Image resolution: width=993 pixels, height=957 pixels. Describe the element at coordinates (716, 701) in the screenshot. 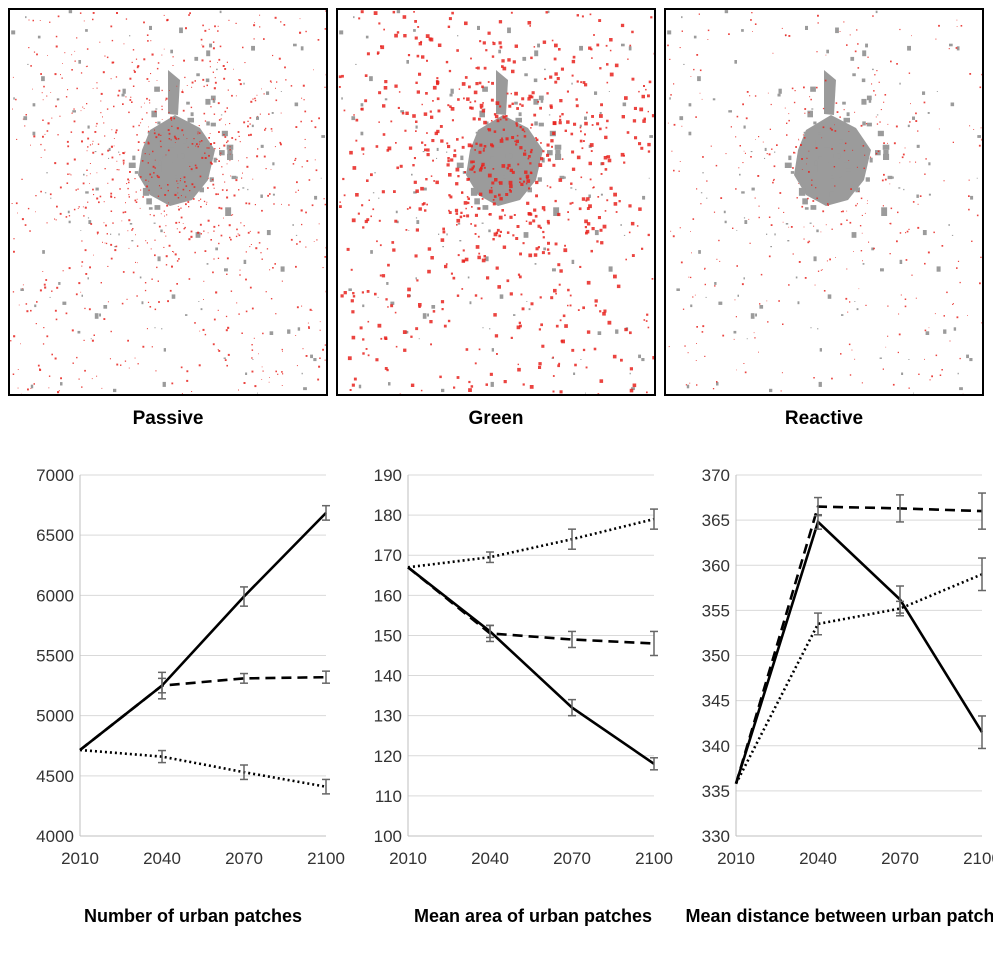

I see `y-tick-label: 345` at that location.